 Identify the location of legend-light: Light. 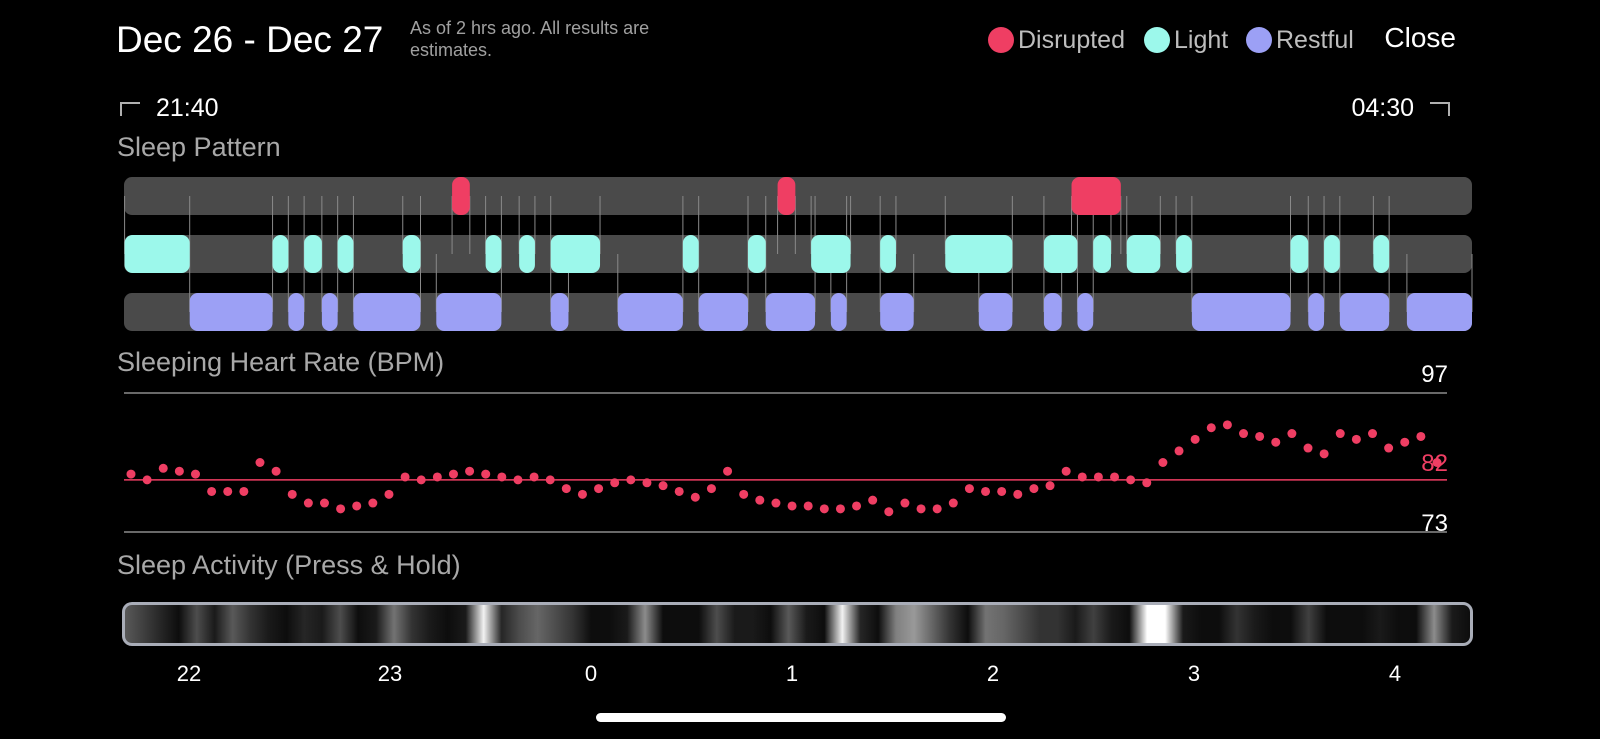
(1186, 40).